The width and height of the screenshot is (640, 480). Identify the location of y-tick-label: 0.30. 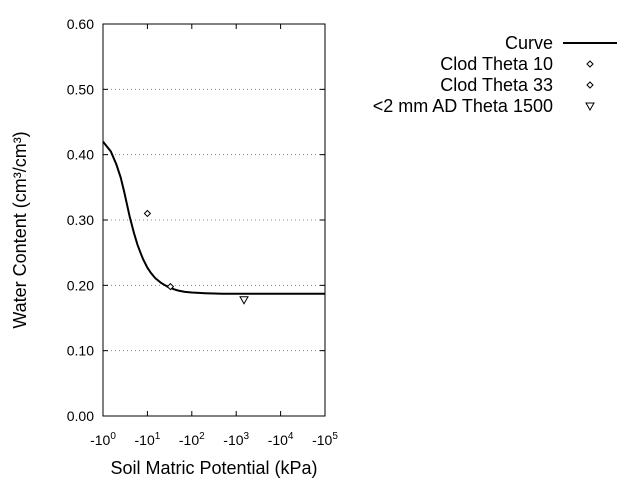
(80, 220).